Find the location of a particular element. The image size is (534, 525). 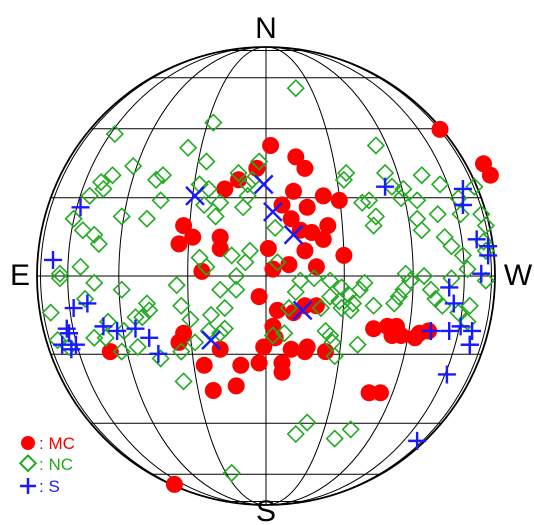

legend: : MC : NC : S is located at coordinates (46, 465).